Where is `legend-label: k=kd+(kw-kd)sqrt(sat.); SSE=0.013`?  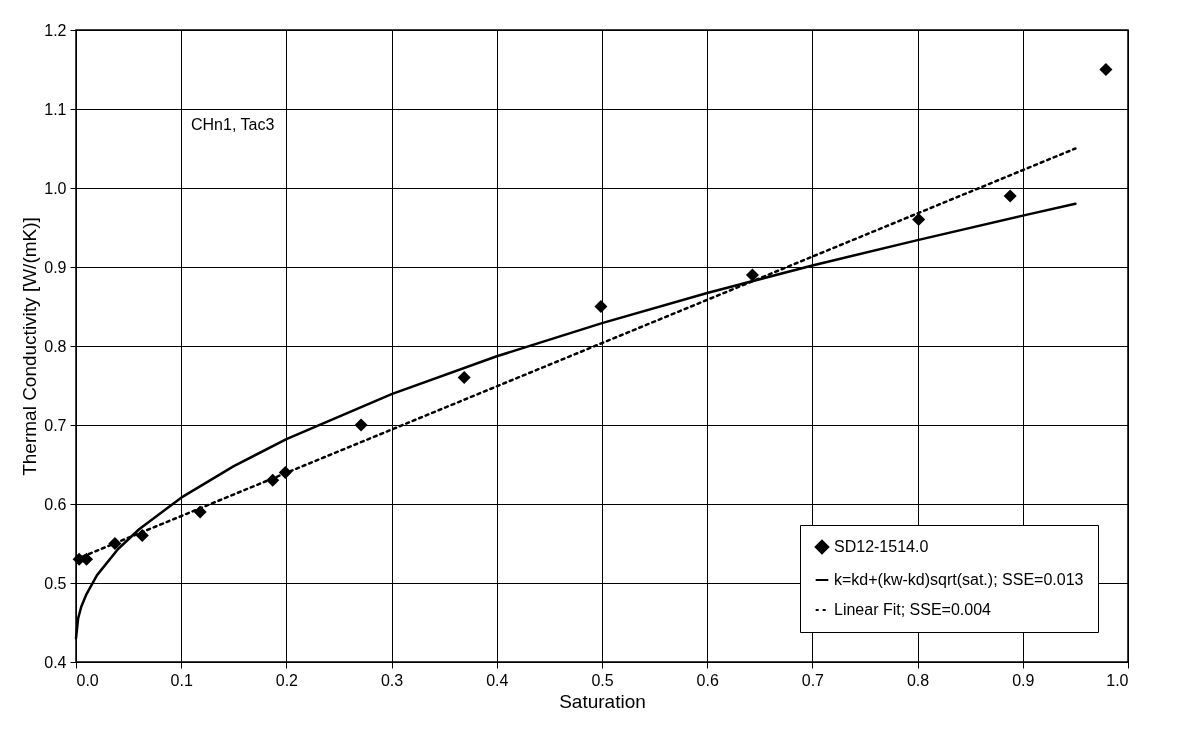
legend-label: k=kd+(kw-kd)sqrt(sat.); SSE=0.013 is located at coordinates (959, 579).